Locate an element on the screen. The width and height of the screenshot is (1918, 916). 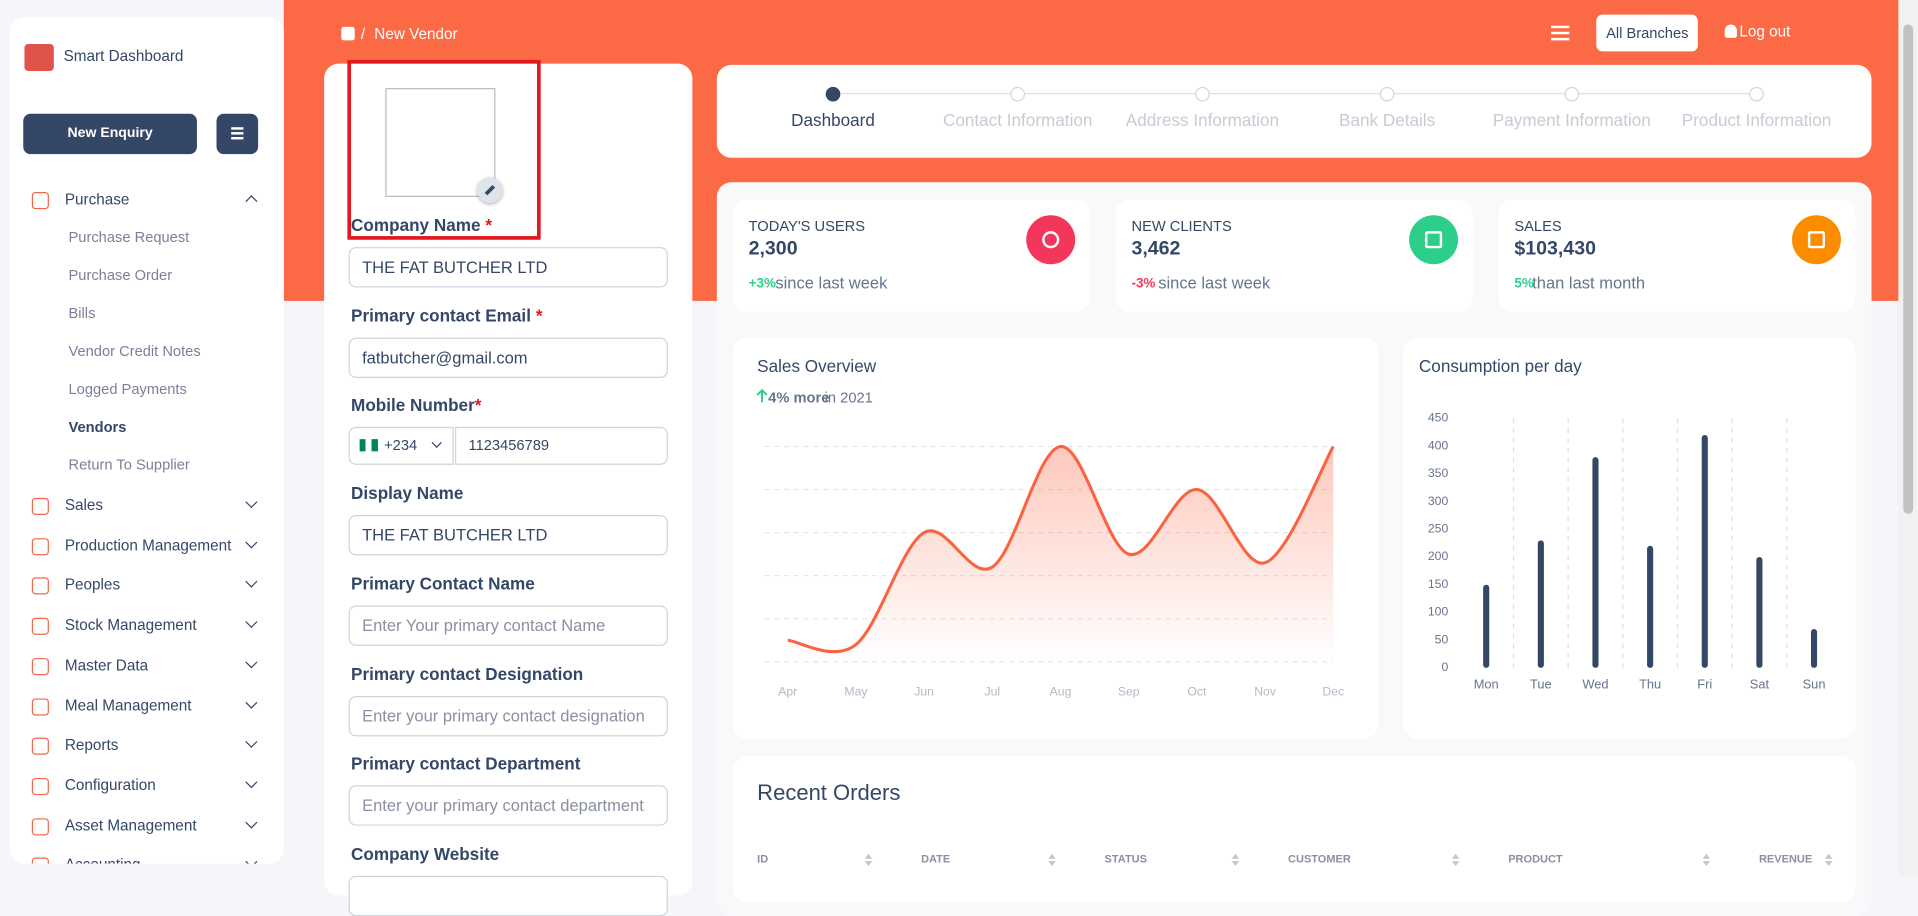
menu-item: Asset Management is located at coordinates (130, 825).